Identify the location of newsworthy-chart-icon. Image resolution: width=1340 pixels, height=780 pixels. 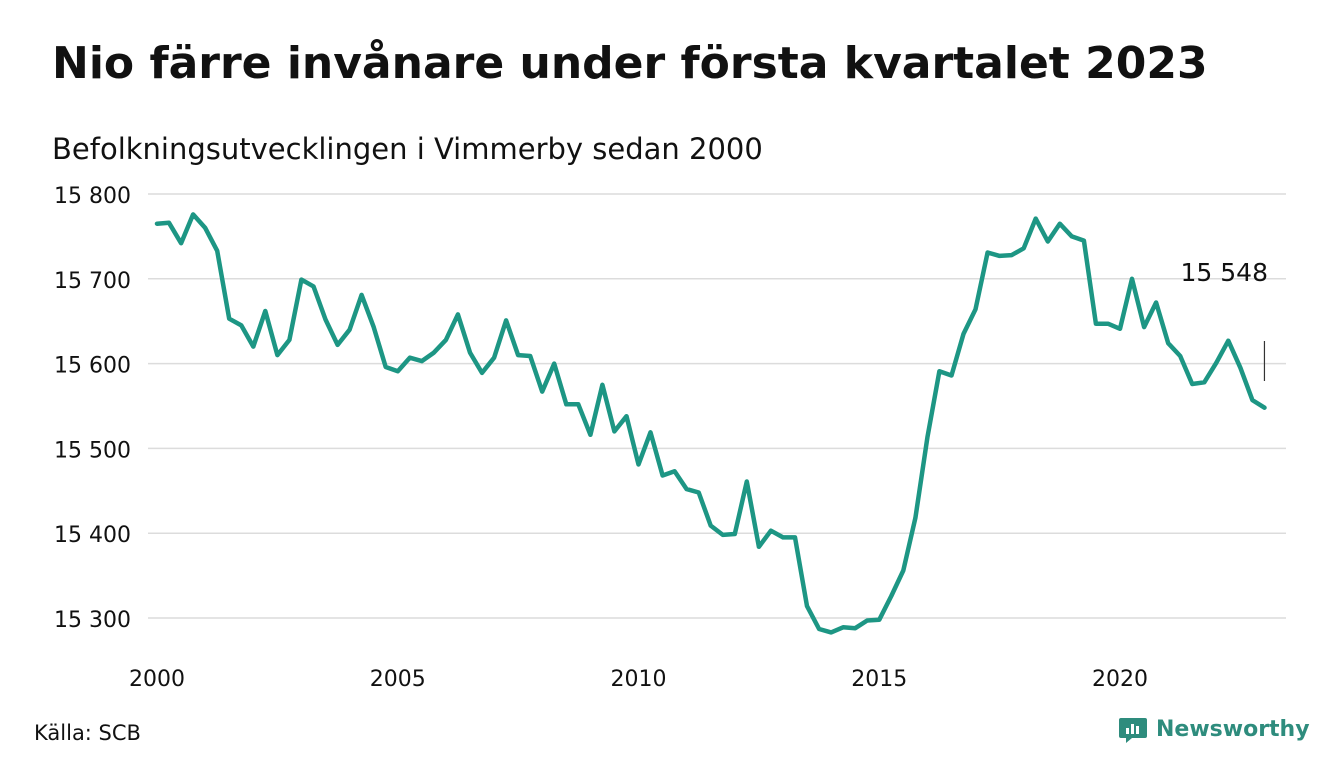
(1133, 730).